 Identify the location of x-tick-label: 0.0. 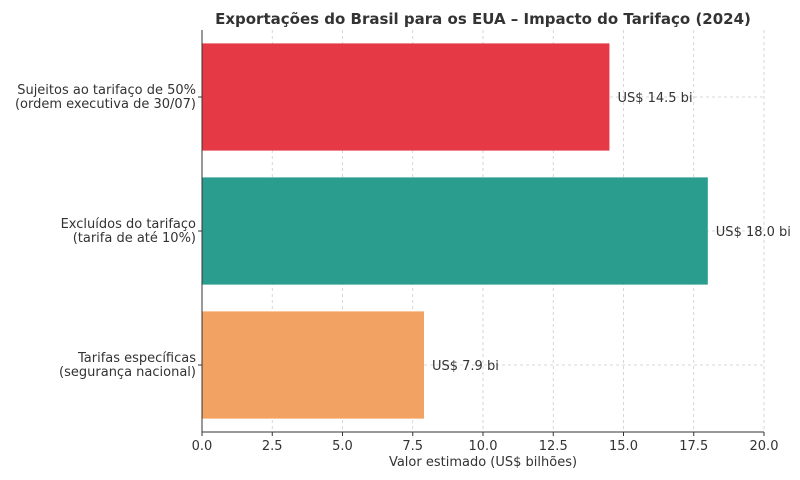
(202, 446).